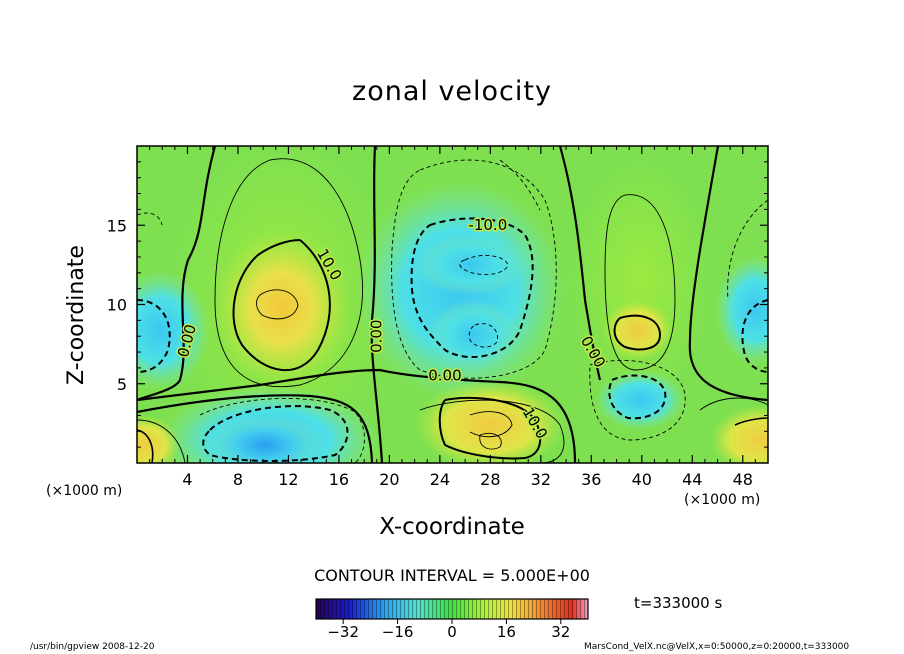 This screenshot has height=654, width=904. I want to click on colorbar-ticks: −32 −16 0 16 32, so click(448, 630).